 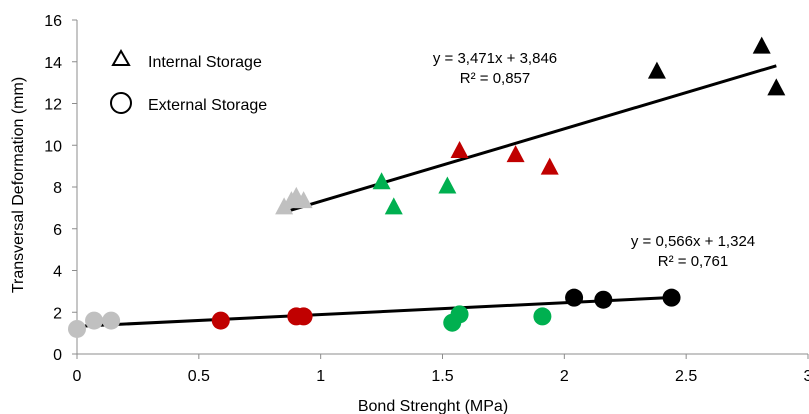 What do you see at coordinates (207, 105) in the screenshot?
I see `legend-label-external: External Storage` at bounding box center [207, 105].